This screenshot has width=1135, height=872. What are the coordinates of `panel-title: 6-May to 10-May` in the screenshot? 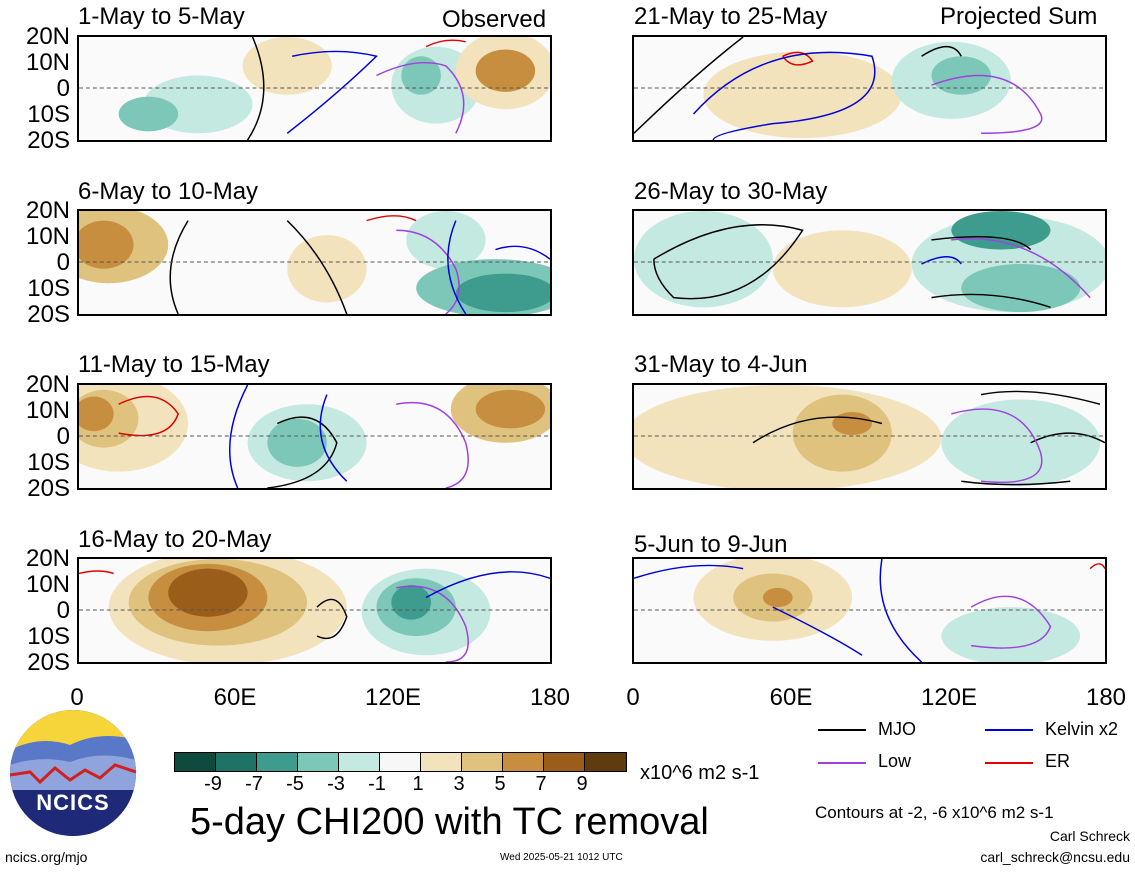 It's located at (168, 191).